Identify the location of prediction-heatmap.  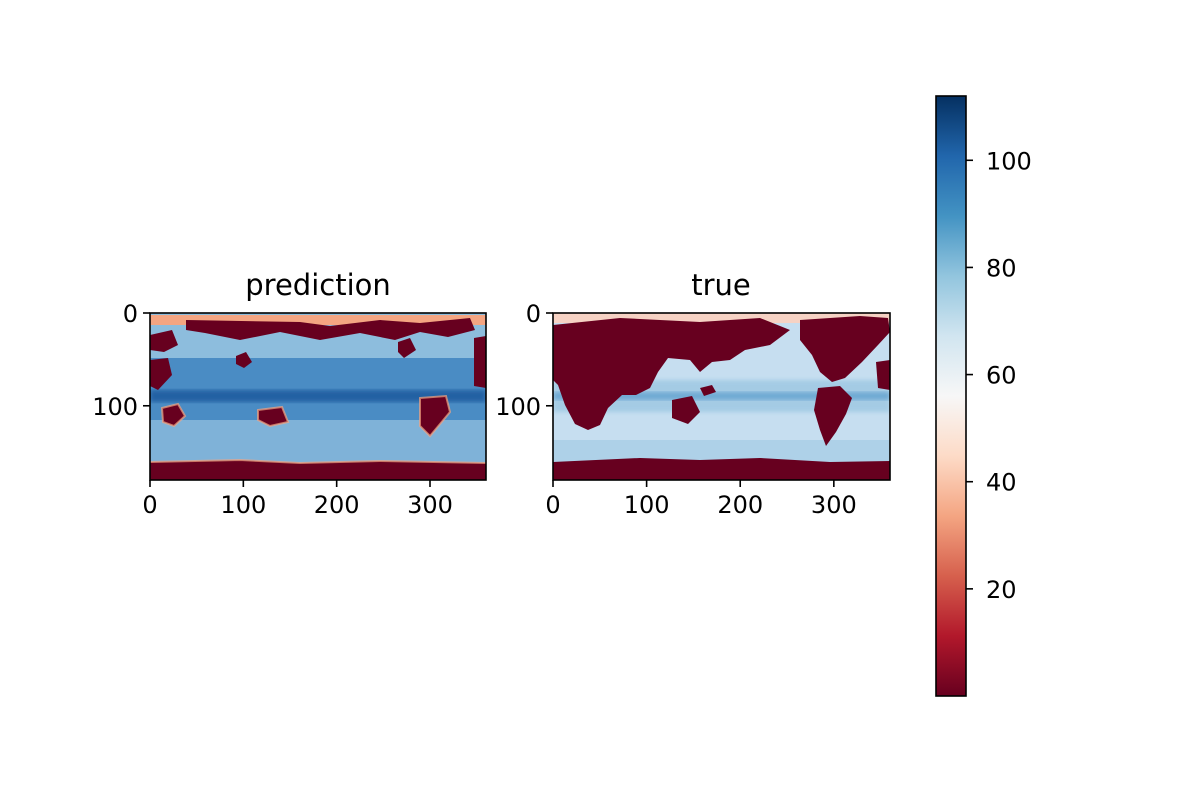
(318, 396).